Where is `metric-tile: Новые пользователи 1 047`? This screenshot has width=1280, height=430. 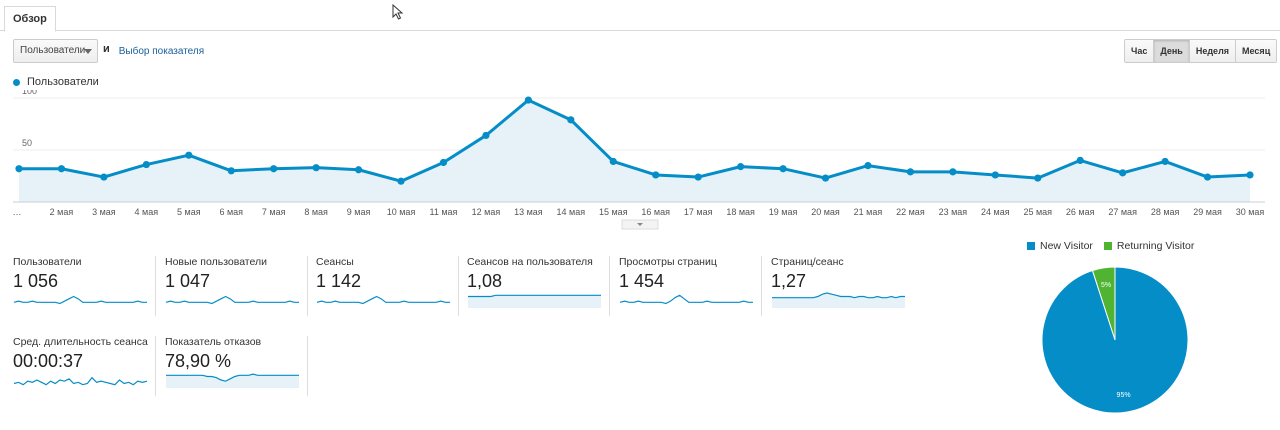
metric-tile: Новые пользователи 1 047 is located at coordinates (236, 286).